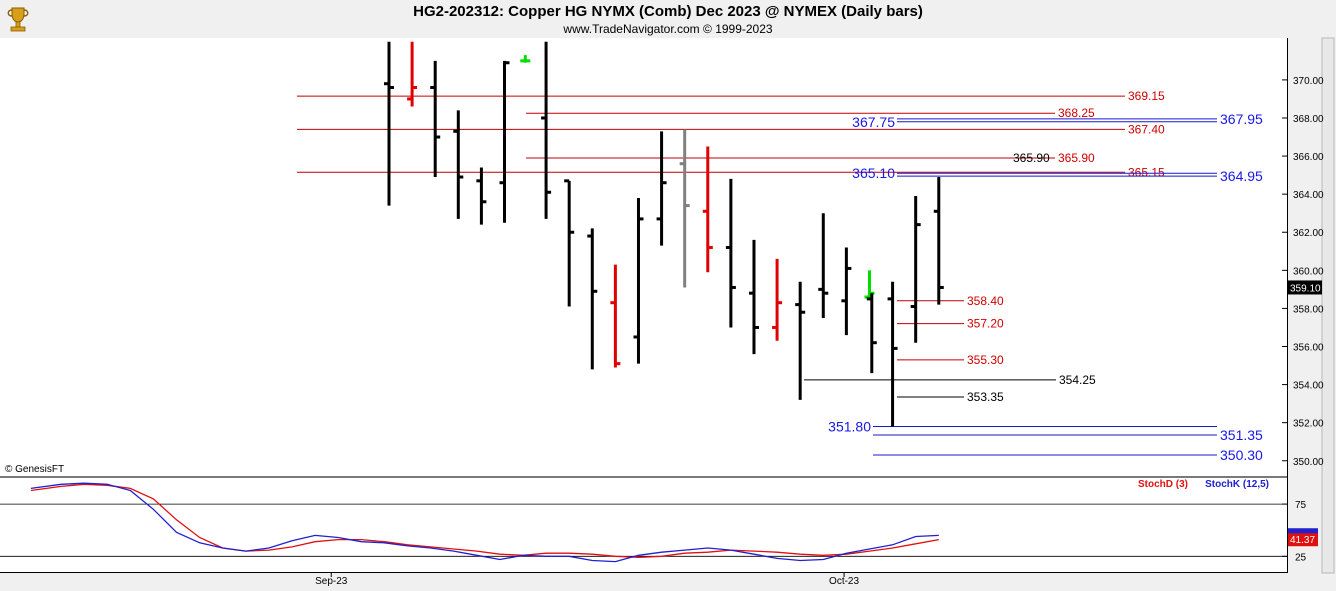 The height and width of the screenshot is (591, 1336). I want to click on price-axis-label: 352.00, so click(1308, 424).